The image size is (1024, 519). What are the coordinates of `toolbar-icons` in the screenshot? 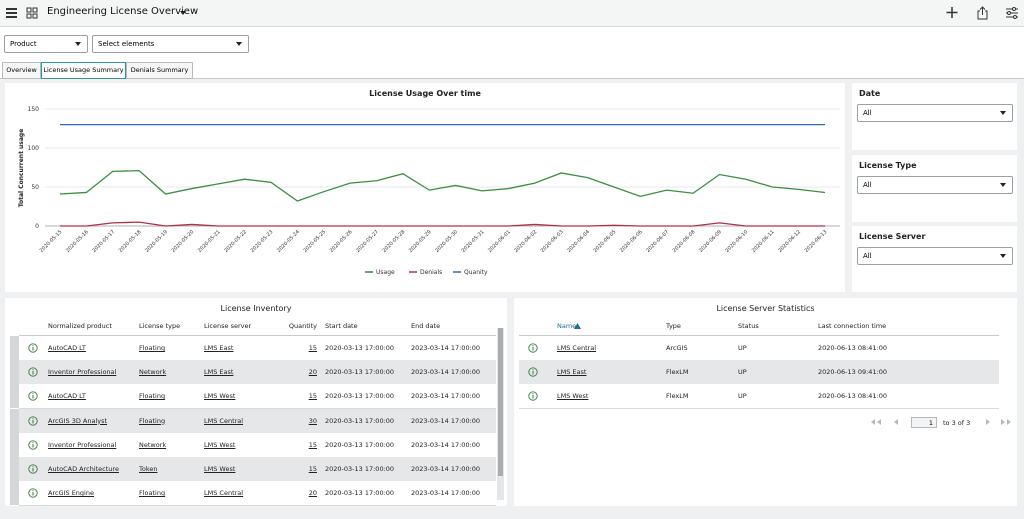 It's located at (982, 13).